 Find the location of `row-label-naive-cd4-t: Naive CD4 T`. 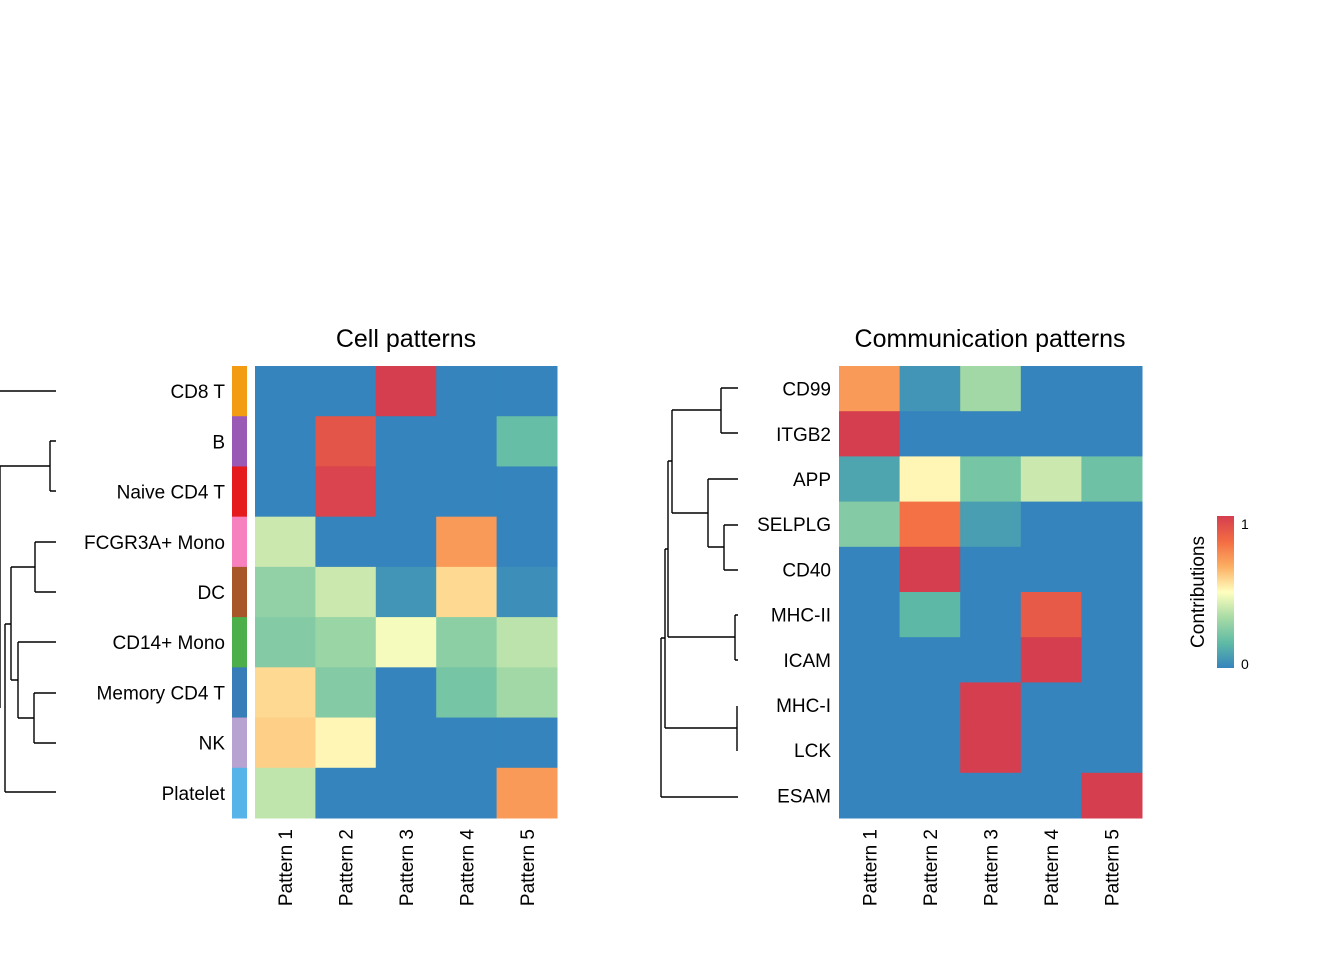

row-label-naive-cd4-t: Naive CD4 T is located at coordinates (171, 493).